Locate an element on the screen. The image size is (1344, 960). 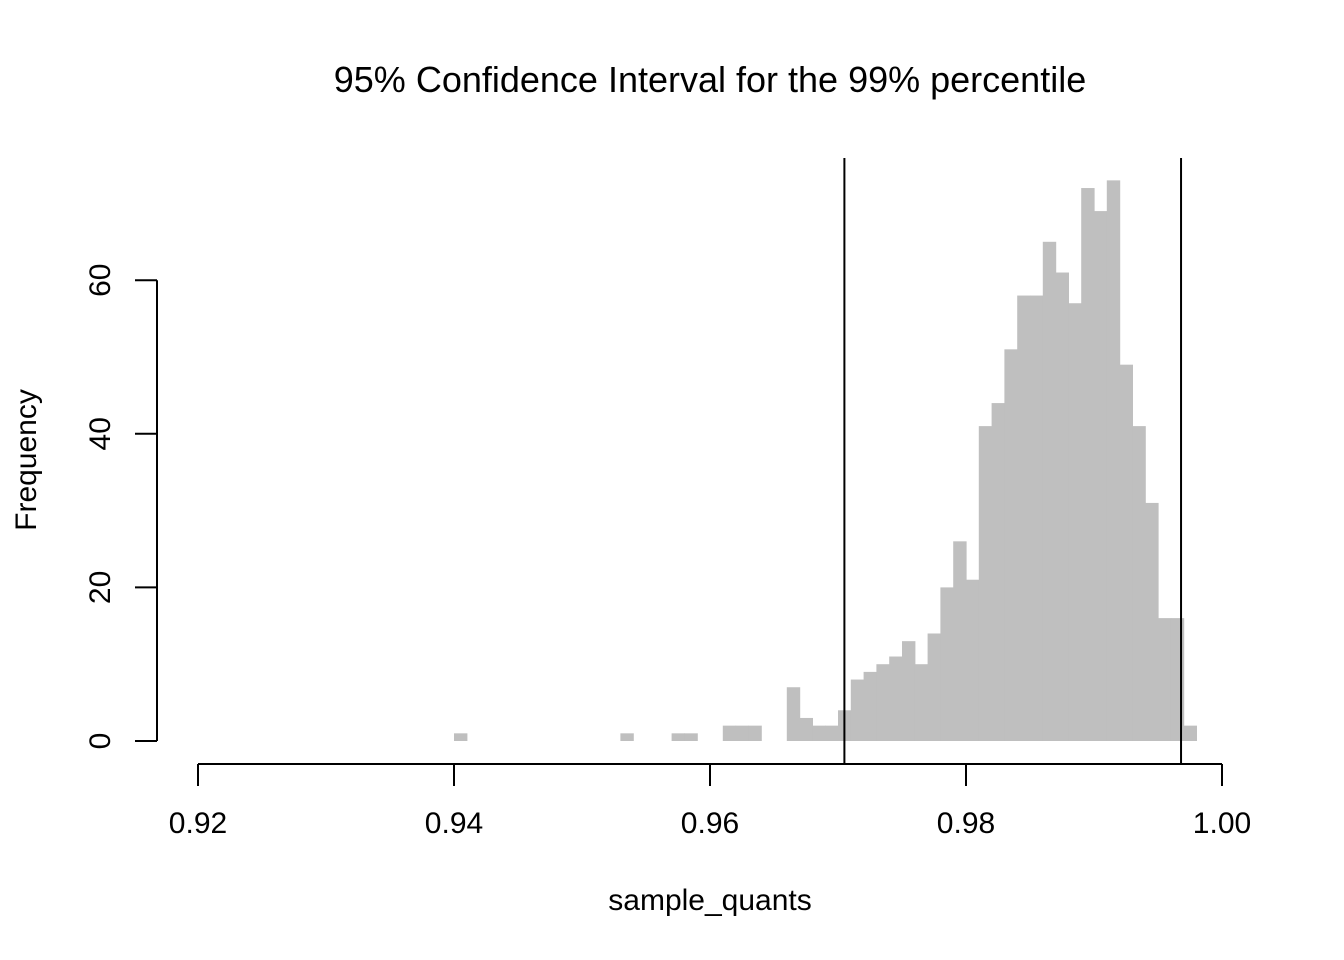
x-tick-label: 0.96 is located at coordinates (710, 823).